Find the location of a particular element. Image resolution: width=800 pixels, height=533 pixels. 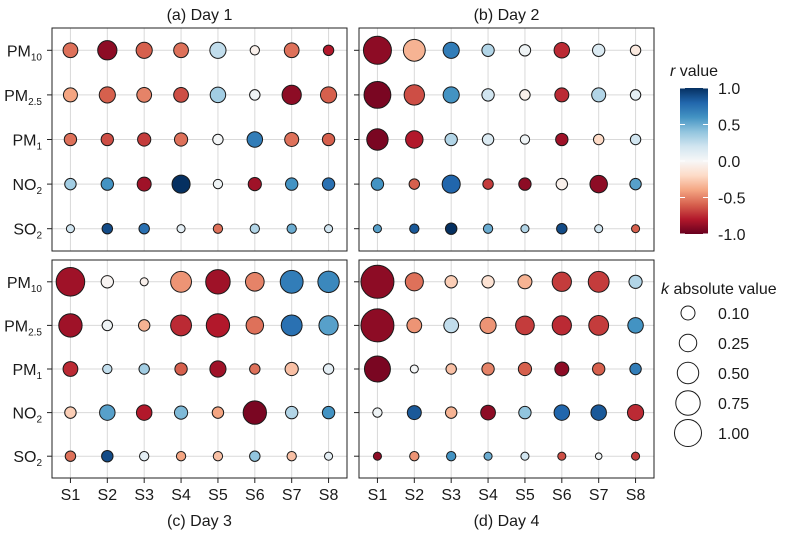

x-tick-label: S6 is located at coordinates (562, 495).